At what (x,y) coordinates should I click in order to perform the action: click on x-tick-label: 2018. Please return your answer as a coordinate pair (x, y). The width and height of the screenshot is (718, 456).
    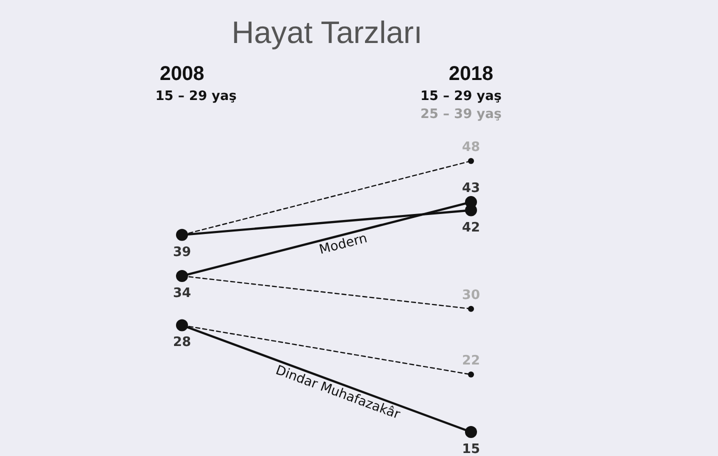
    Looking at the image, I should click on (471, 74).